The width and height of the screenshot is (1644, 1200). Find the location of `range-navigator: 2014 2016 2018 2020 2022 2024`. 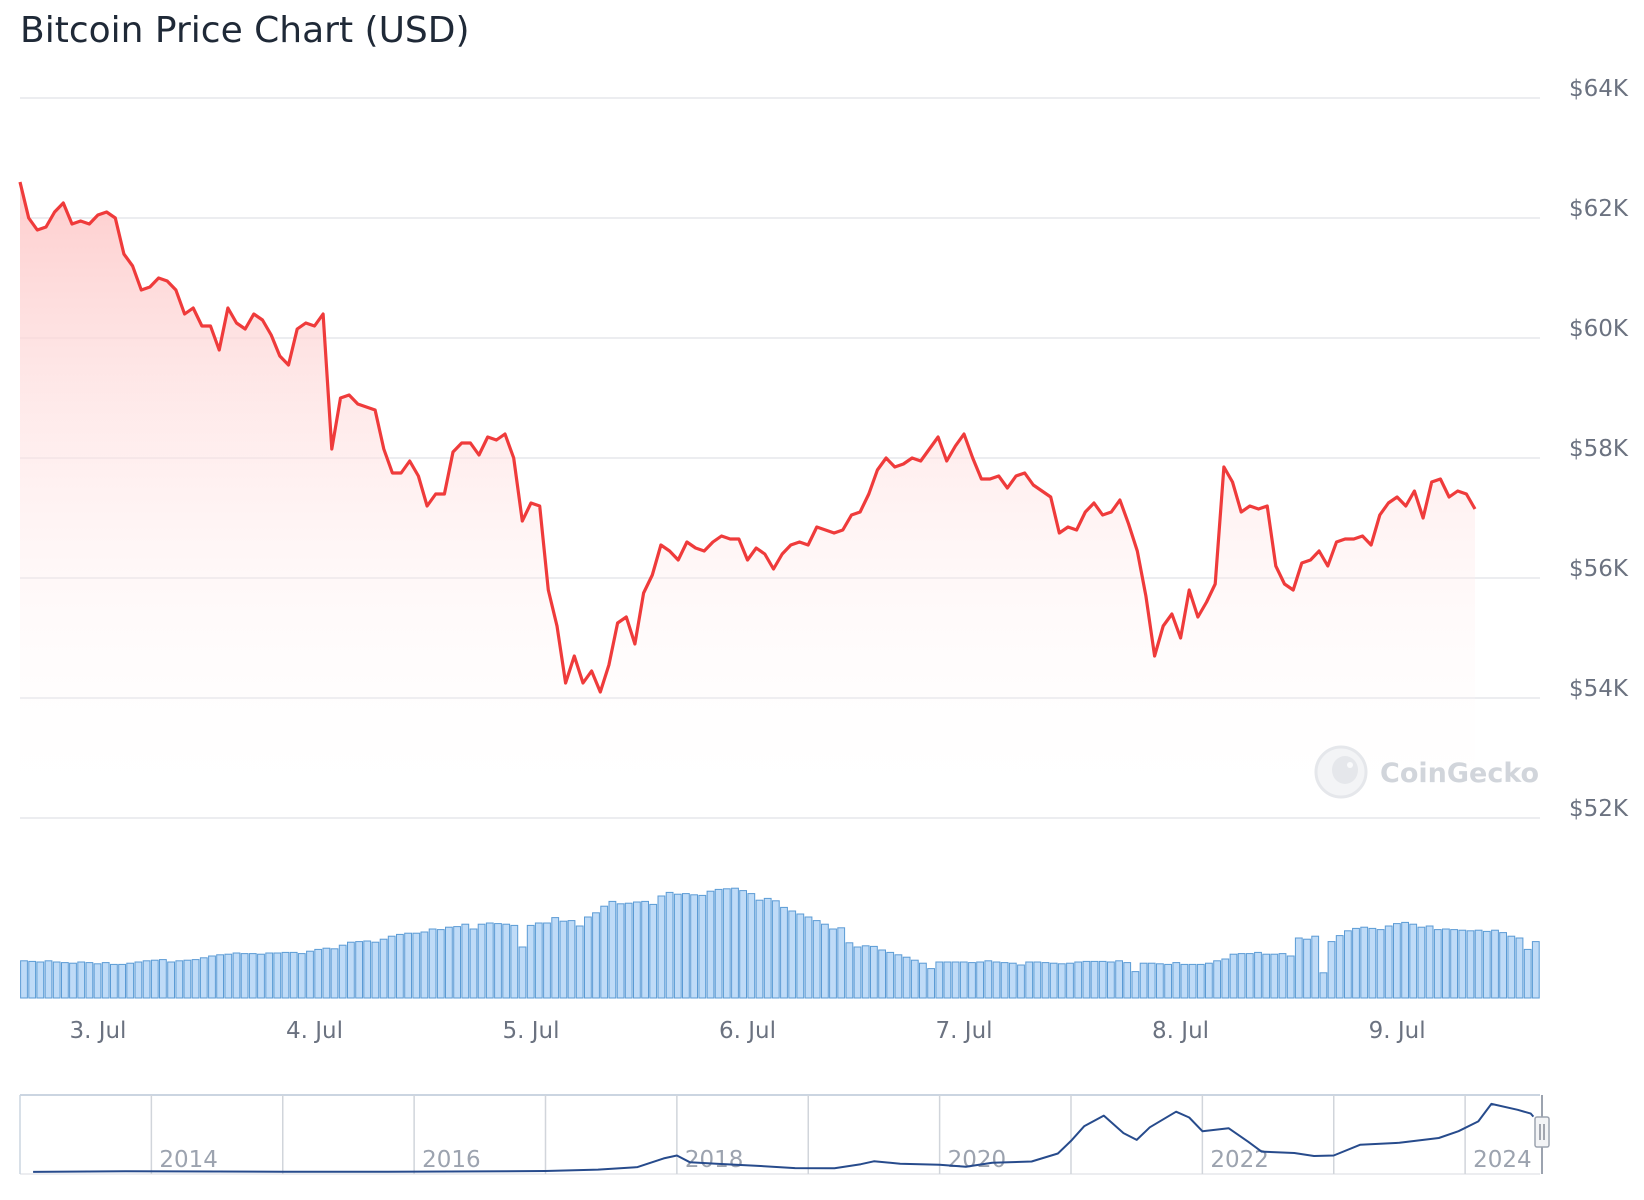

range-navigator: 2014 2016 2018 2020 2022 2024 is located at coordinates (784, 1134).